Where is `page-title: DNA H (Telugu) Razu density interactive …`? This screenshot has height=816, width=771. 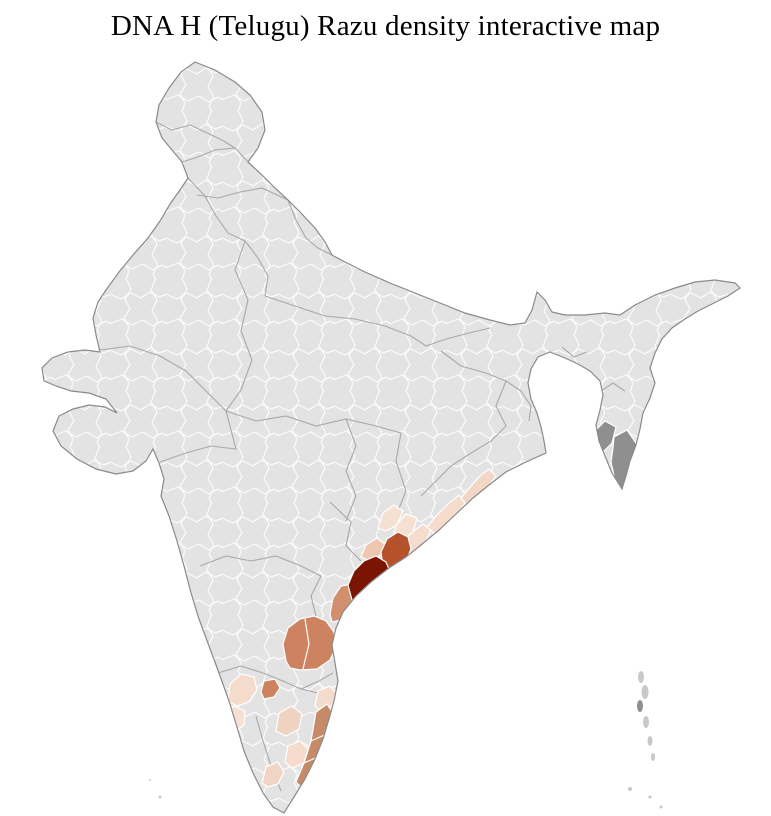 page-title: DNA H (Telugu) Razu density interactive … is located at coordinates (385, 26).